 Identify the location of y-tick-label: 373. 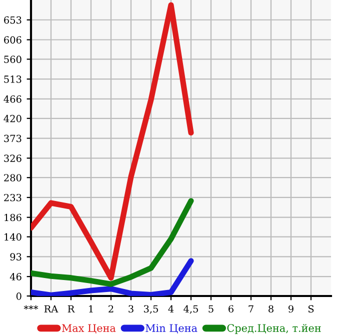
(13, 138).